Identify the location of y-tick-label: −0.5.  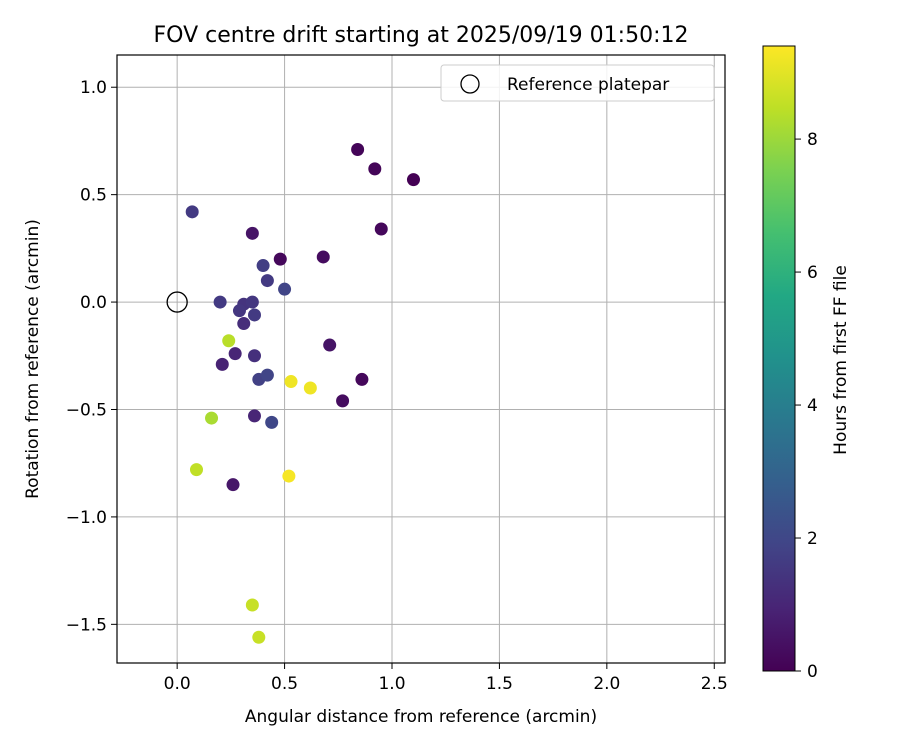
(86, 410).